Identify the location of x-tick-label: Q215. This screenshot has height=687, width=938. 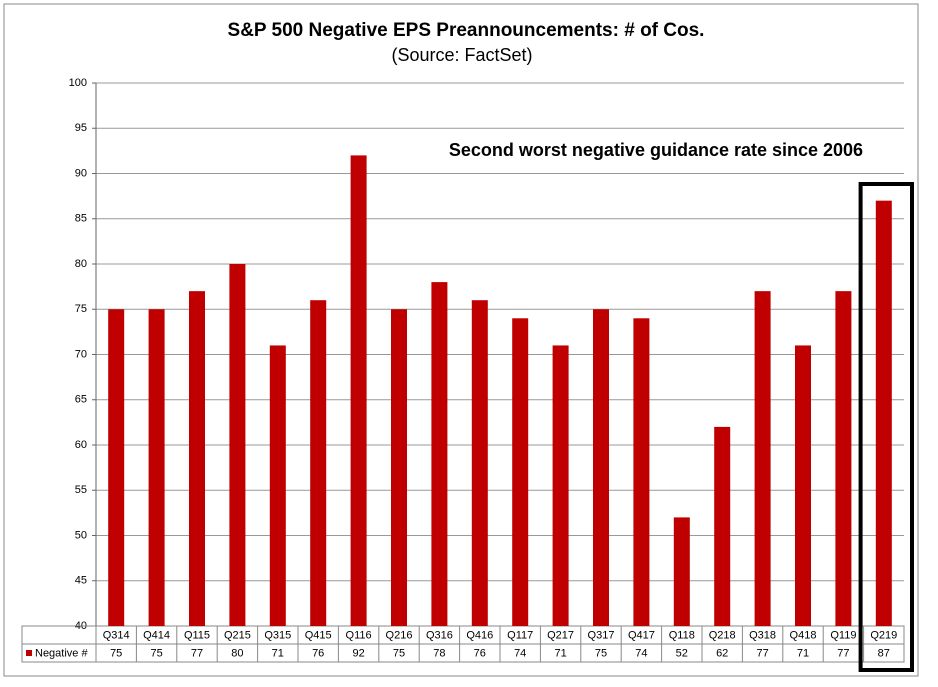
(237, 635).